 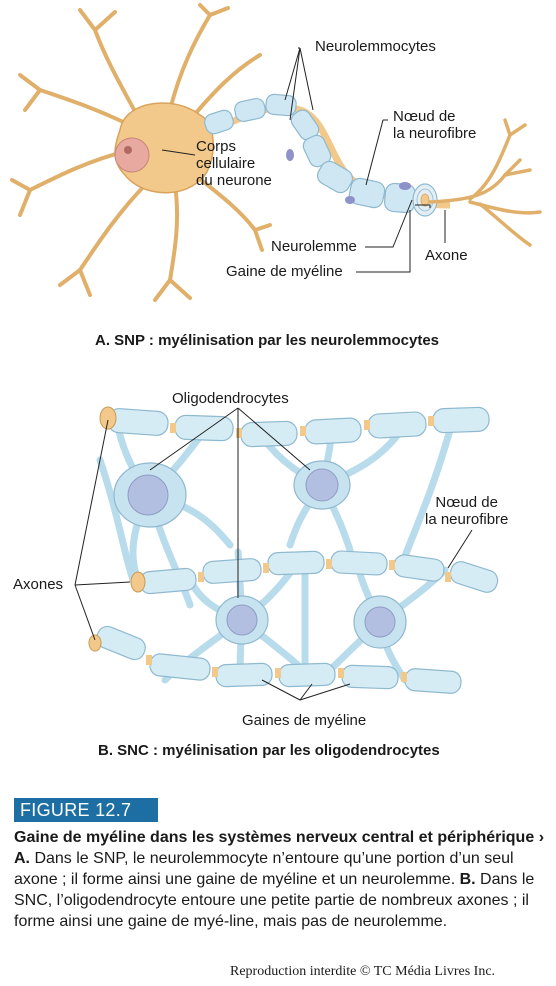 What do you see at coordinates (234, 163) in the screenshot?
I see `label-corps-cellulaire: Corps cellulaire du neurone` at bounding box center [234, 163].